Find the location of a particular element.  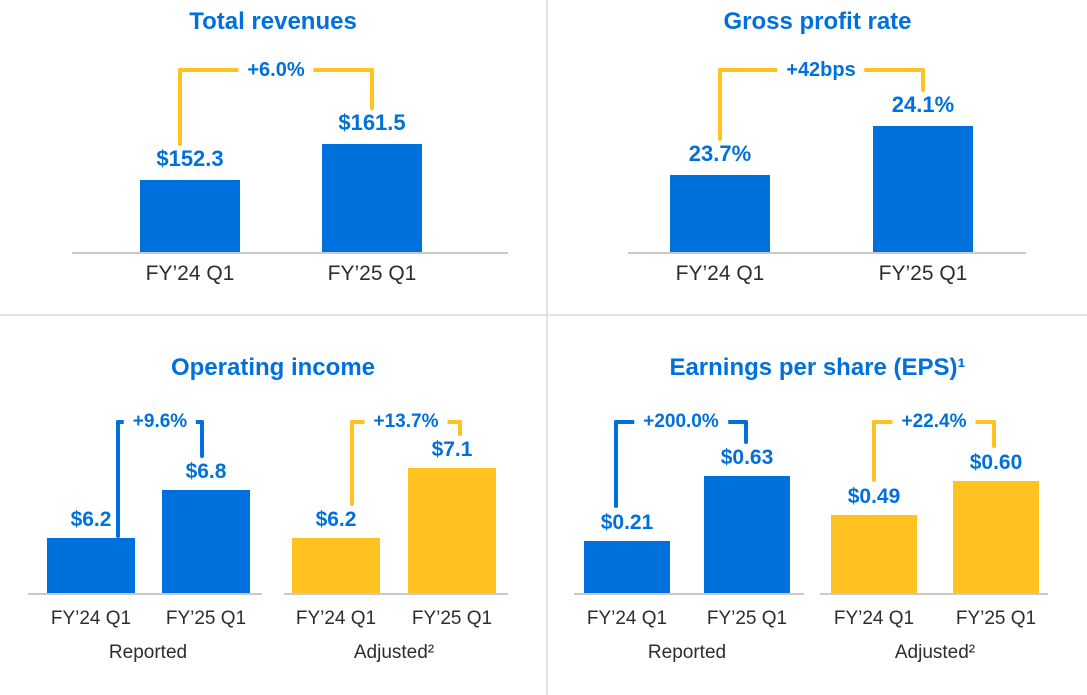

bar-value-label: $7.1 is located at coordinates (452, 449).